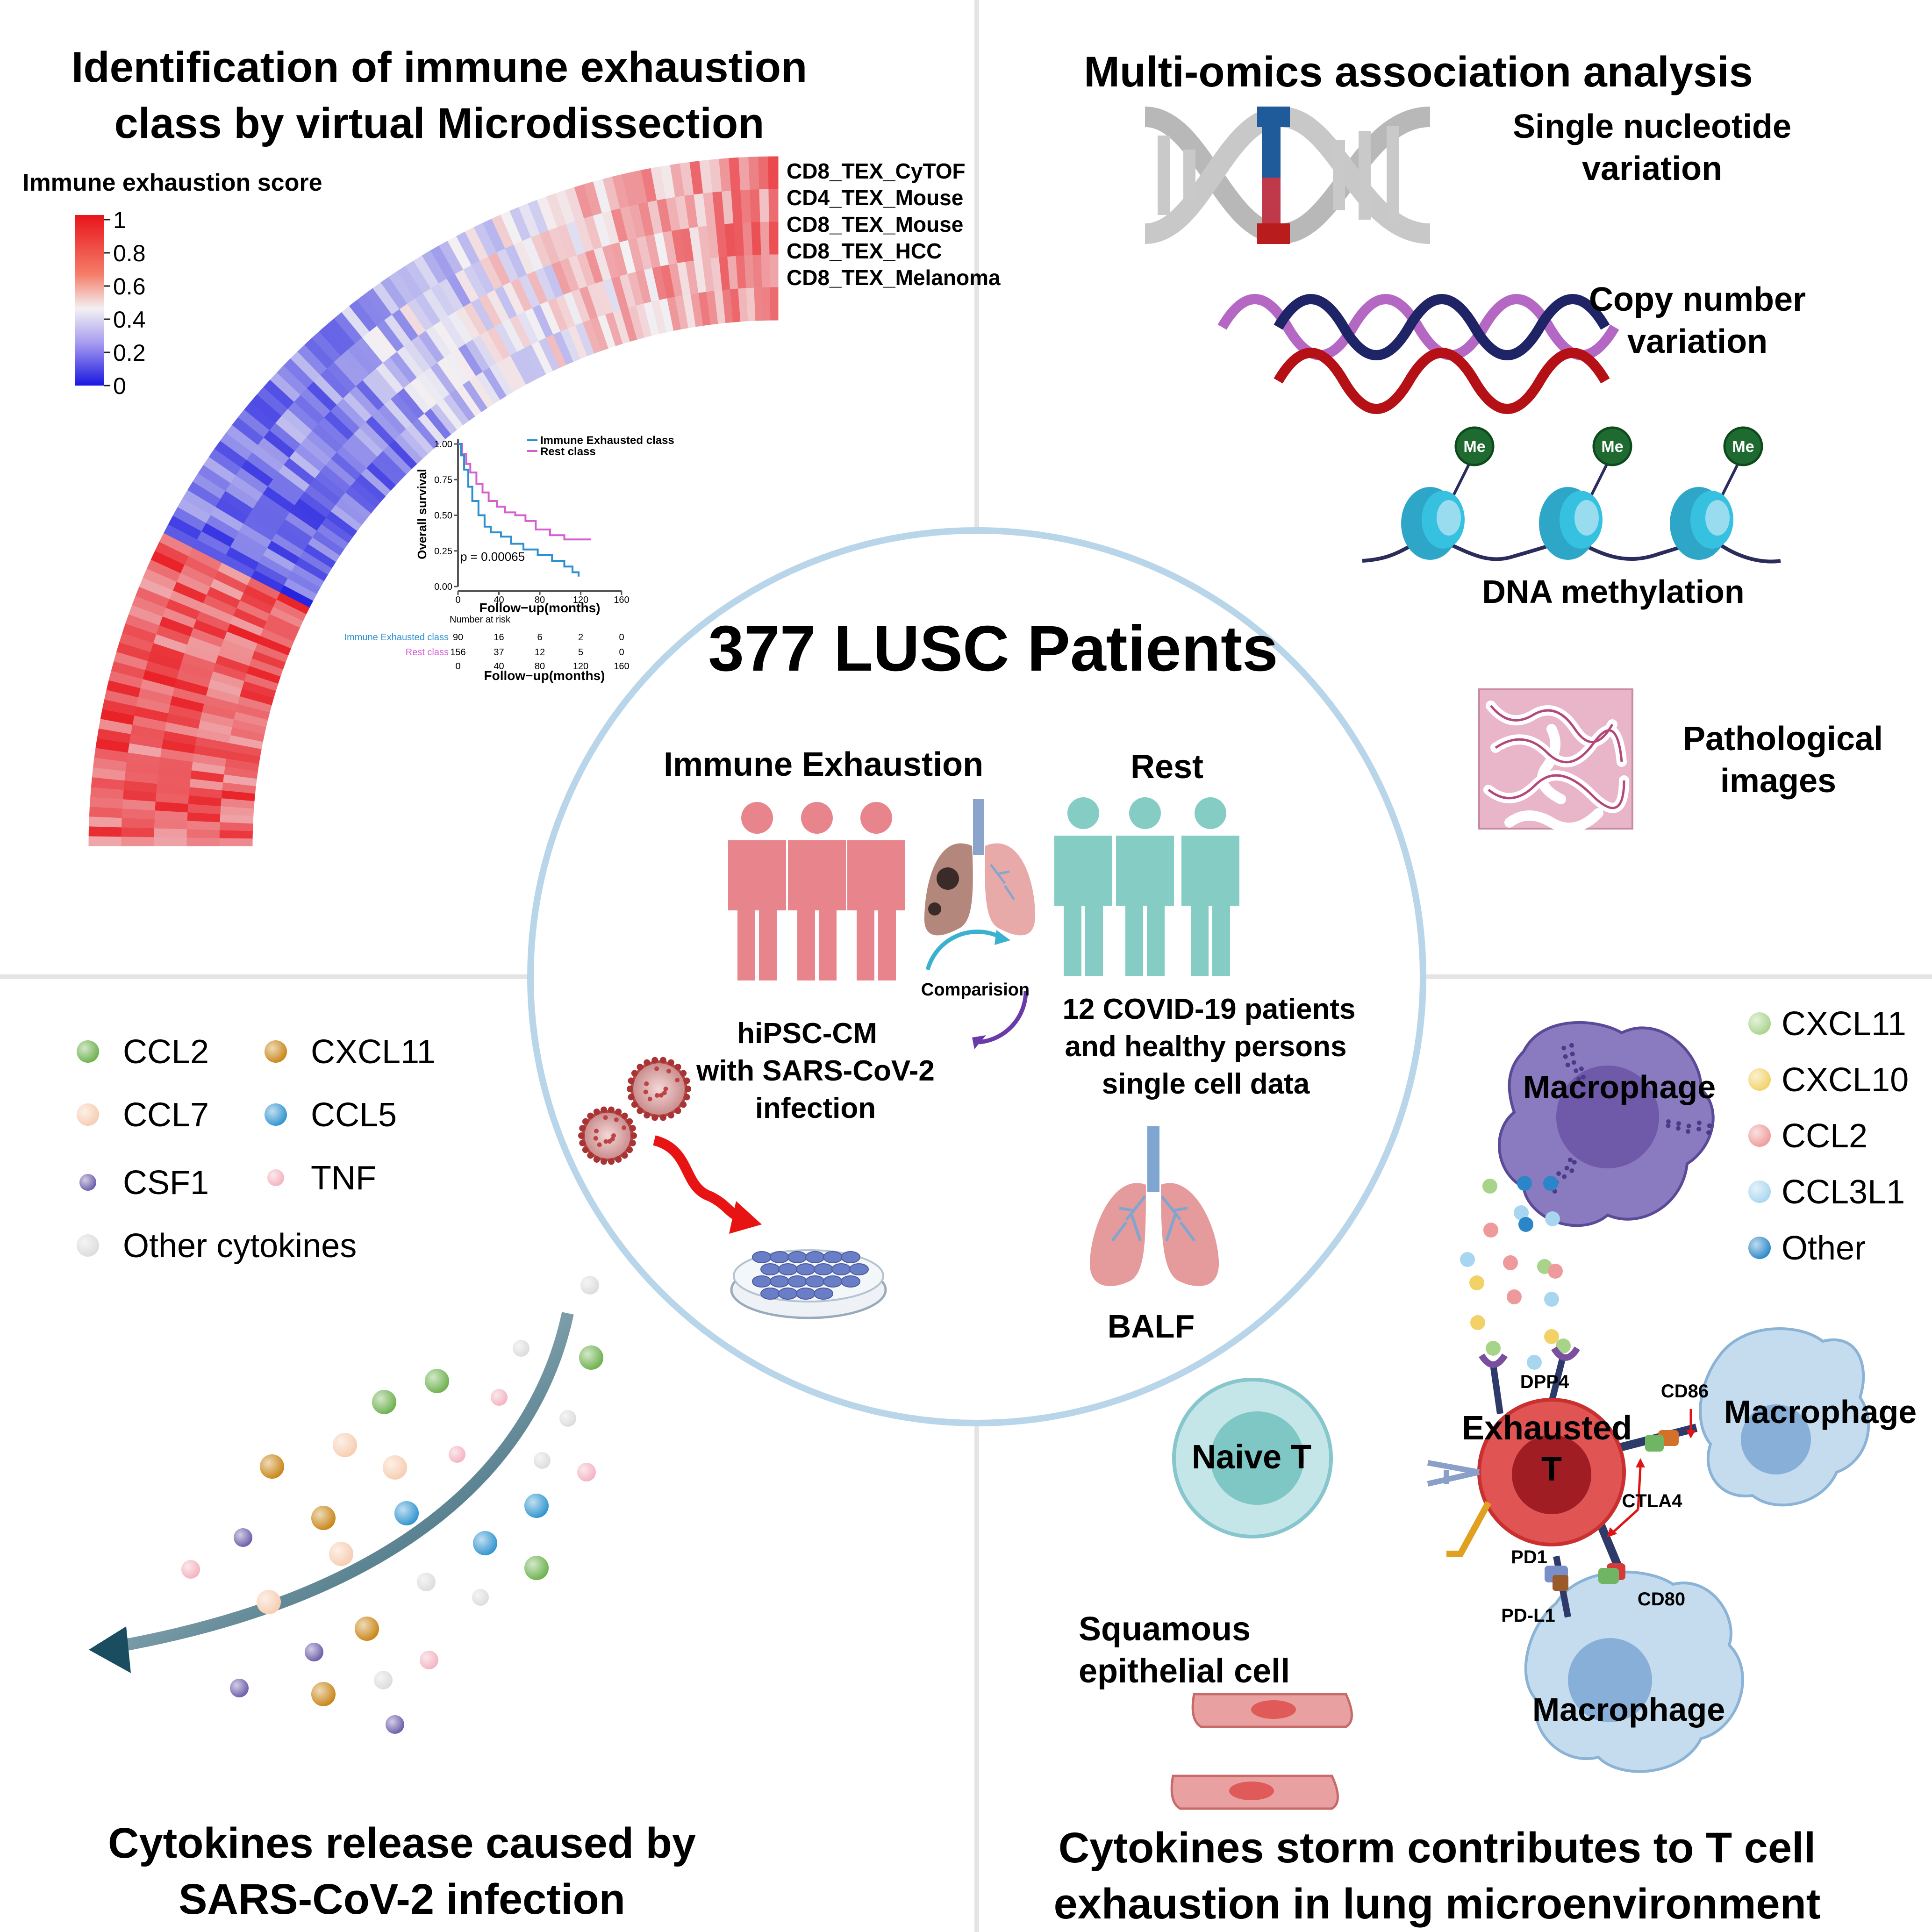 The width and height of the screenshot is (1932, 1932). Describe the element at coordinates (499, 666) in the screenshot. I see `km-risk-xtick: 40` at that location.